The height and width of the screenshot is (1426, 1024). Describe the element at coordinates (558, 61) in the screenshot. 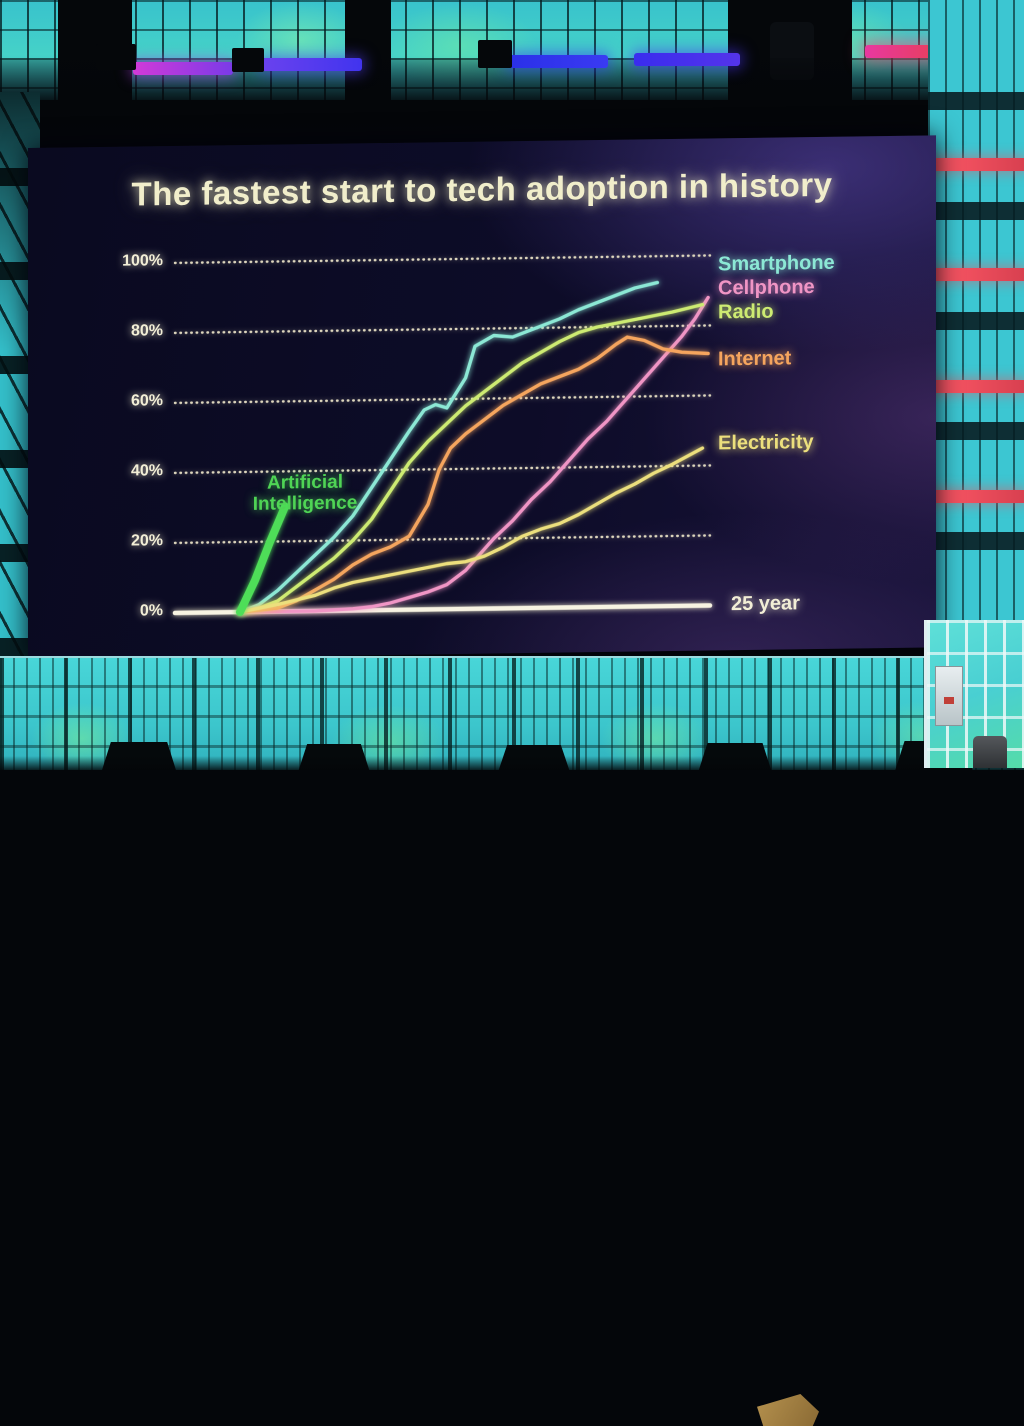

I see `led-bar-blue` at that location.